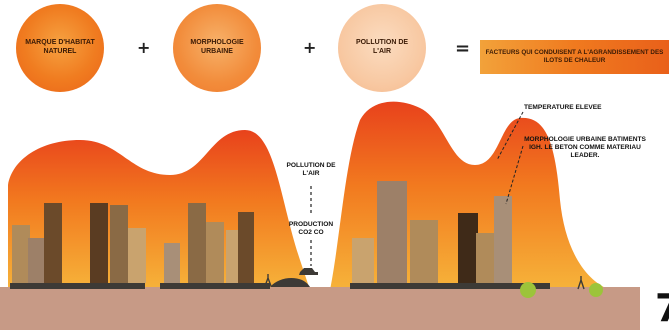 Image resolution: width=669 pixels, height=330 pixels. Describe the element at coordinates (662, 308) in the screenshot. I see `page-number: 7` at that location.